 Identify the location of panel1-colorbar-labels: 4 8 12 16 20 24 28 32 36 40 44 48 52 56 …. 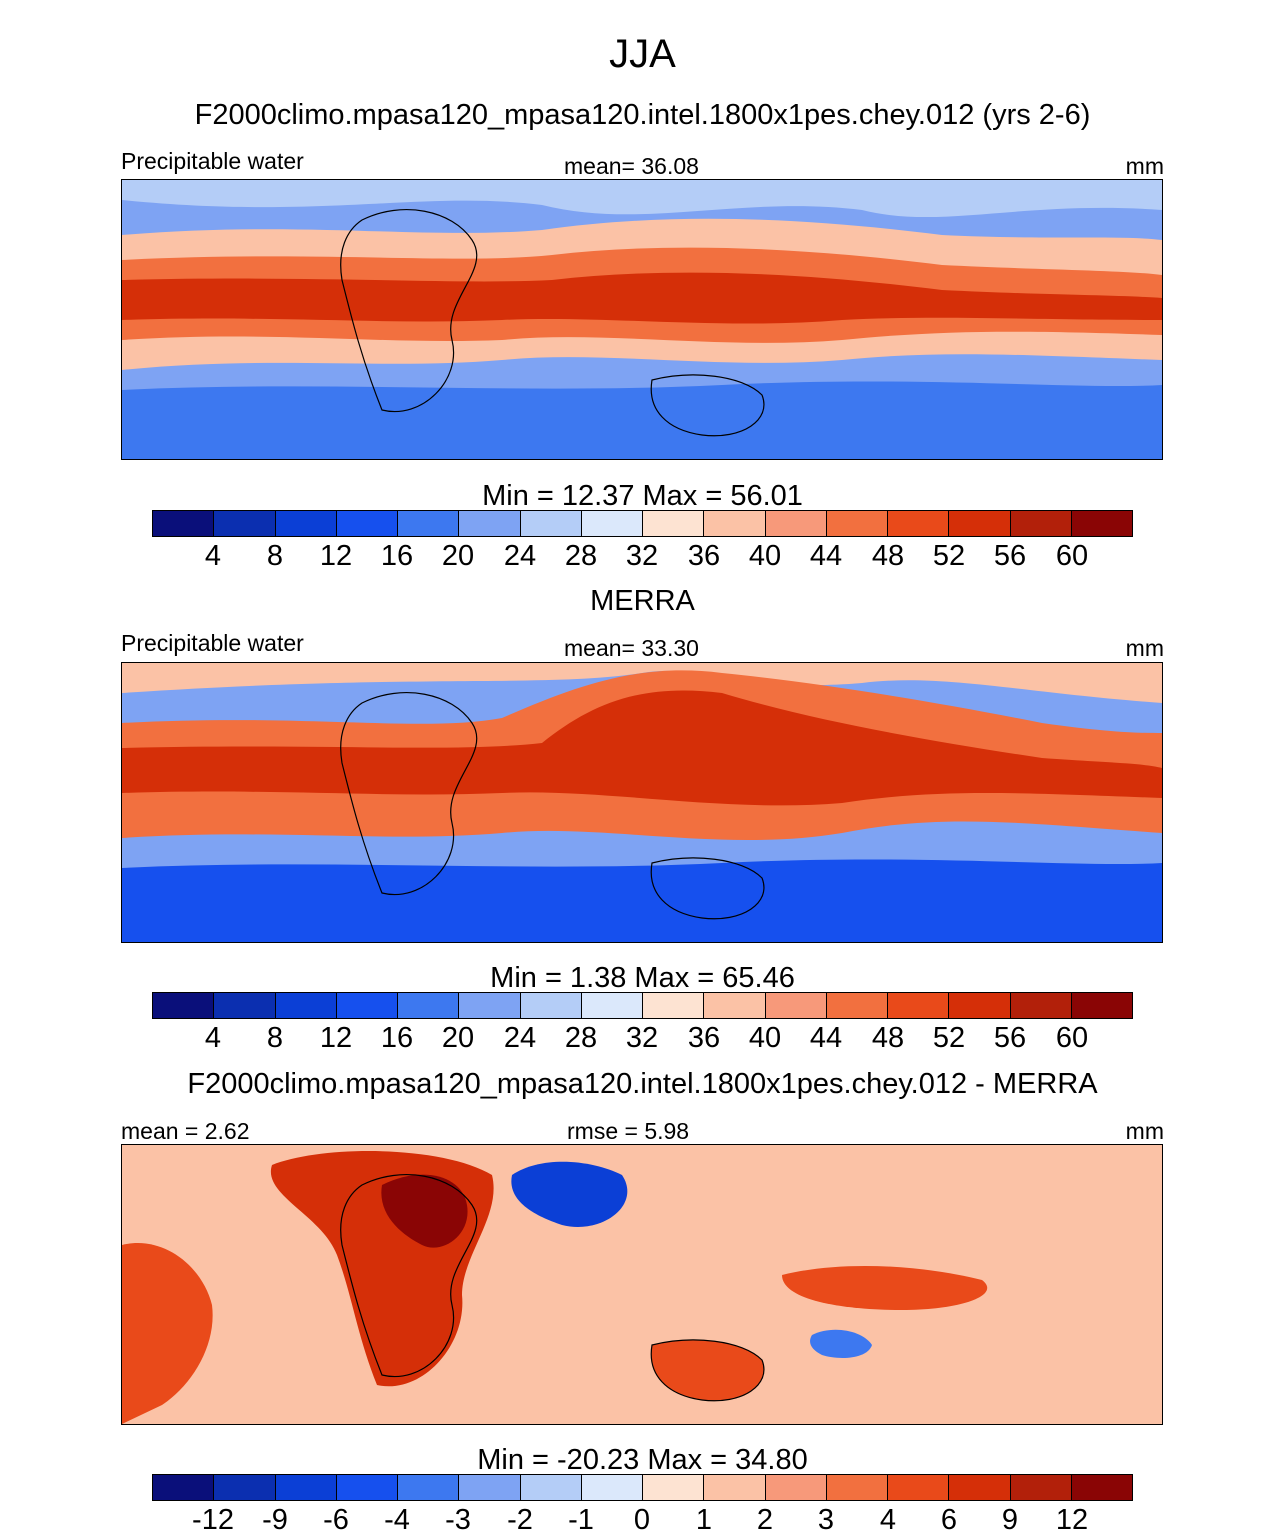
(642, 556).